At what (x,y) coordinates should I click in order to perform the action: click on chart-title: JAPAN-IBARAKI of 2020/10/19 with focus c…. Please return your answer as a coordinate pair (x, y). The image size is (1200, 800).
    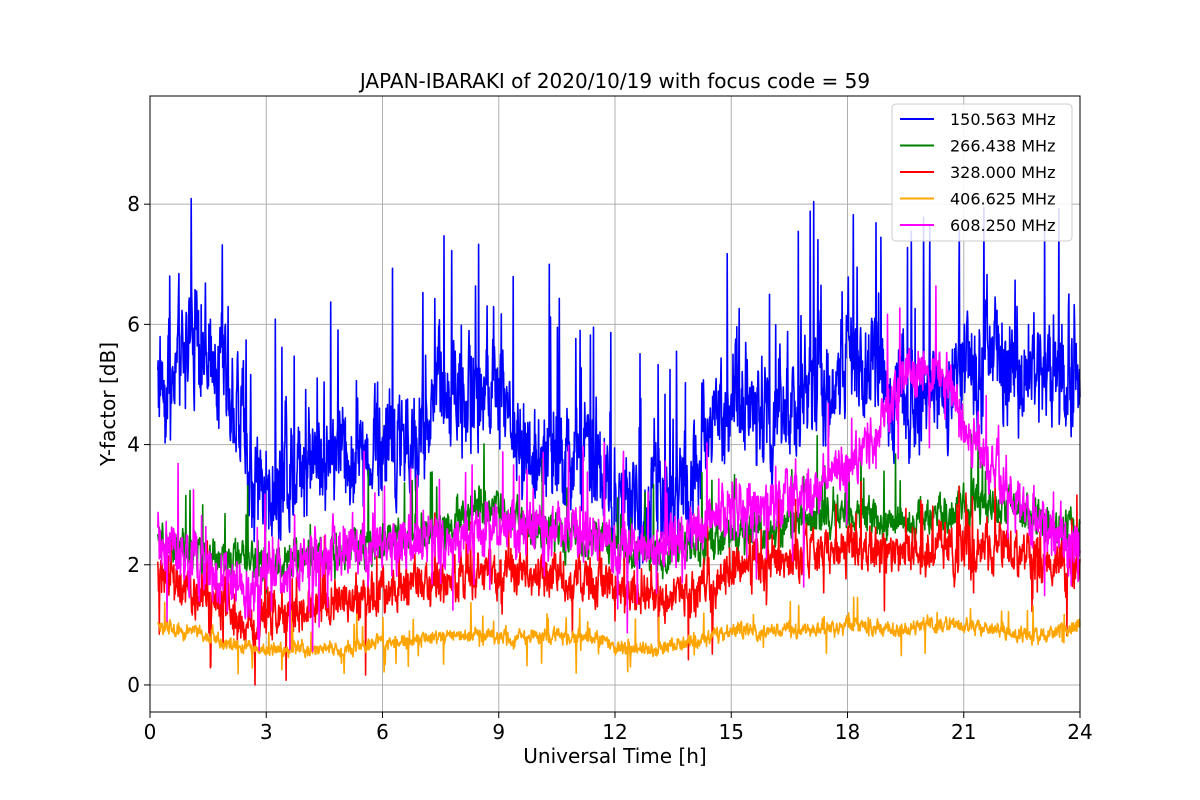
    Looking at the image, I should click on (614, 81).